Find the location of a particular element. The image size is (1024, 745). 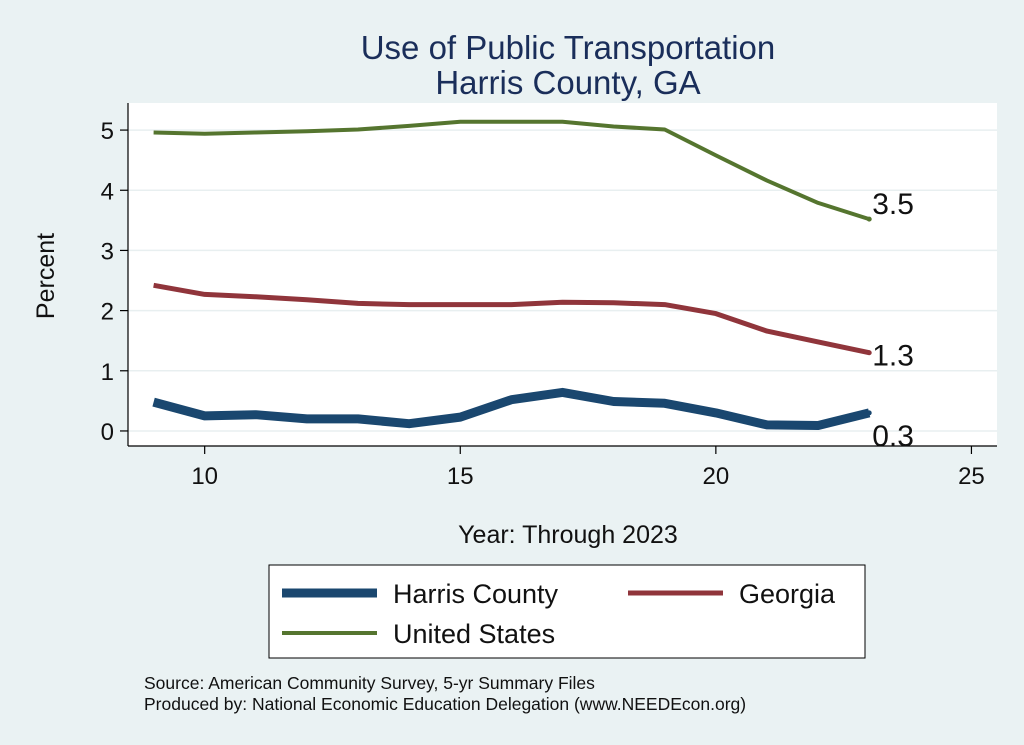

series-line-georgia is located at coordinates (511, 319).